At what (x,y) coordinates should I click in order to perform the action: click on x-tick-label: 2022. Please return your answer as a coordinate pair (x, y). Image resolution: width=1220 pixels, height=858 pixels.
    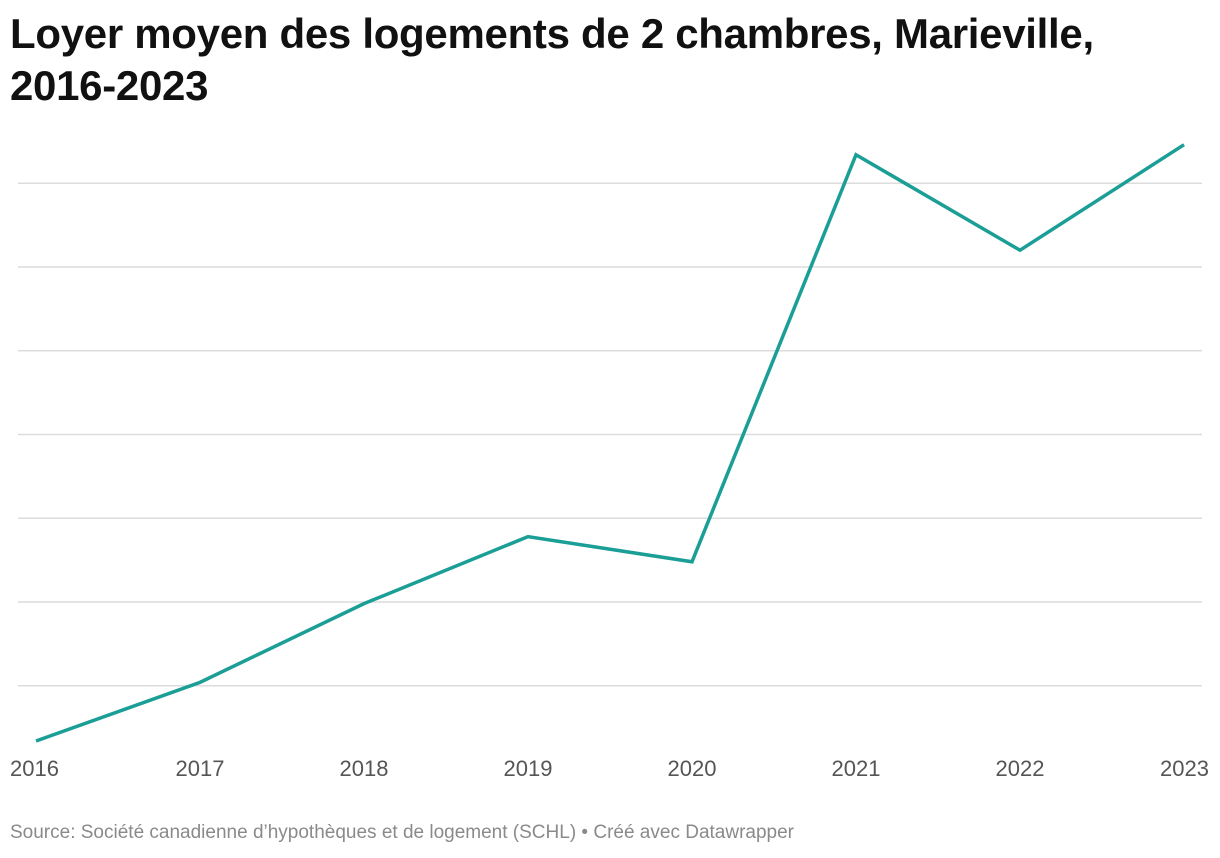
    Looking at the image, I should click on (1020, 768).